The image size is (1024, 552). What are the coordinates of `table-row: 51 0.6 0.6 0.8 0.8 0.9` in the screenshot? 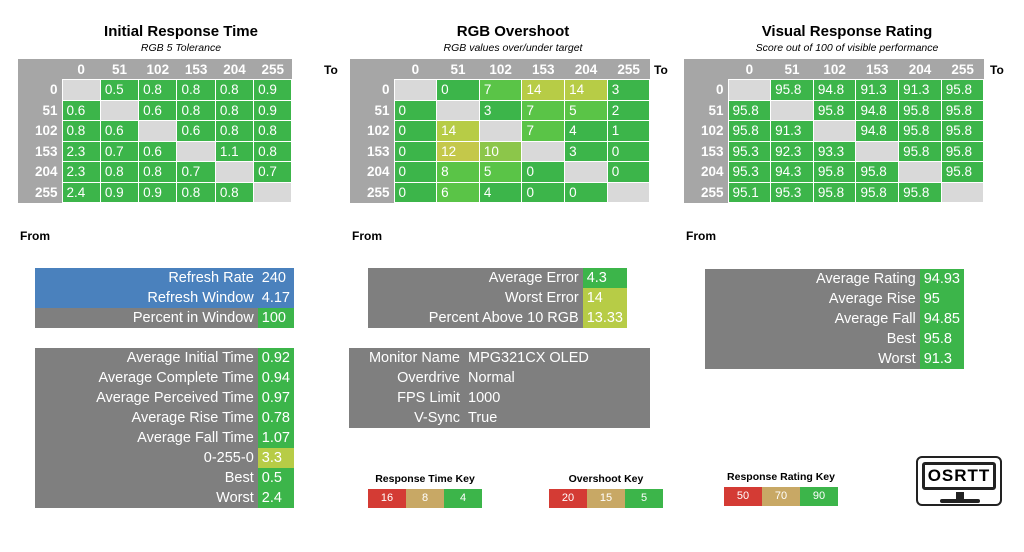 It's located at (155, 110).